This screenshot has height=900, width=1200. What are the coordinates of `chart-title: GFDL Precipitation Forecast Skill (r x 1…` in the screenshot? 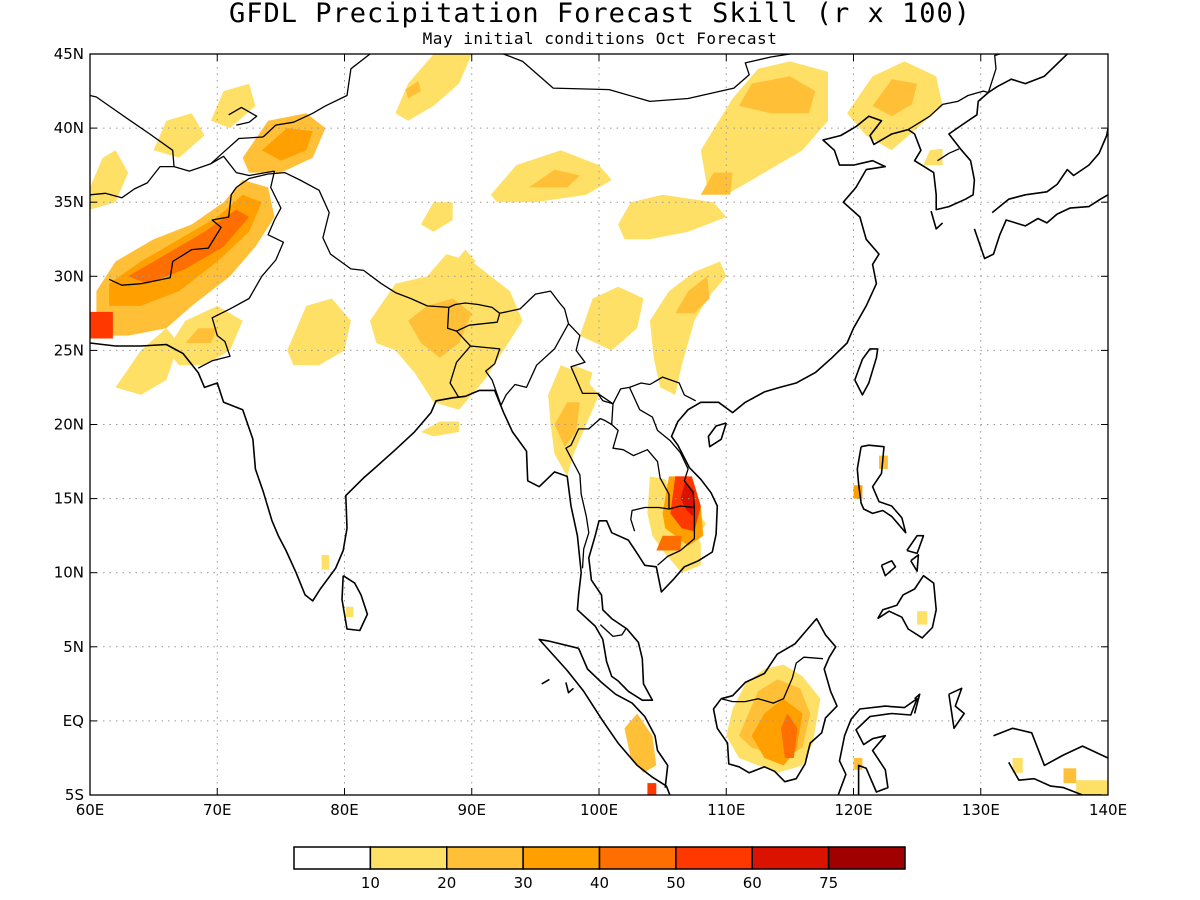 It's located at (600, 14).